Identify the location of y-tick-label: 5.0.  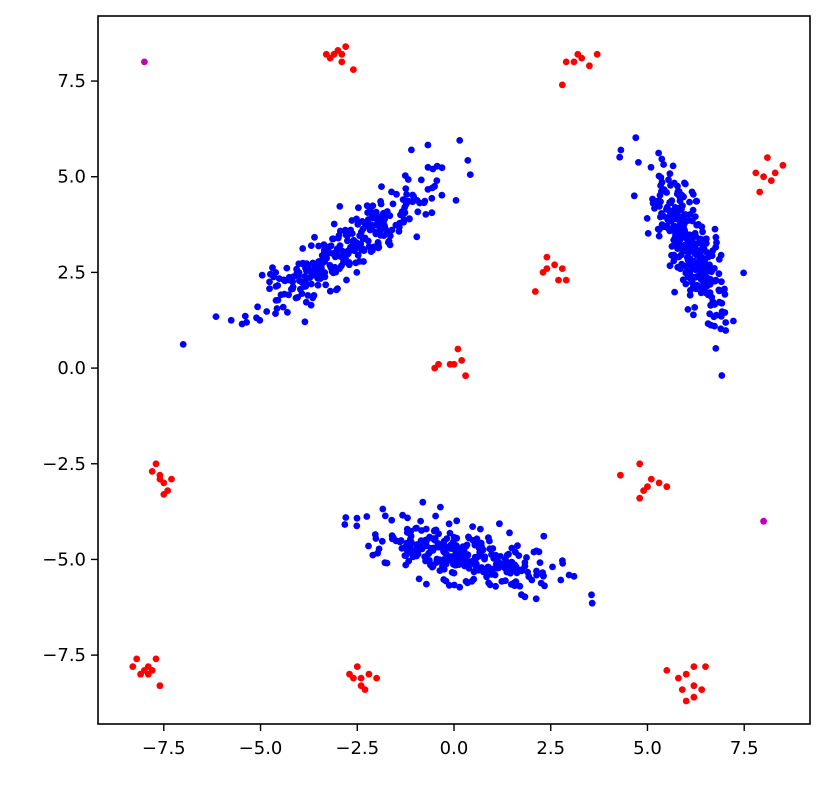
(71, 177).